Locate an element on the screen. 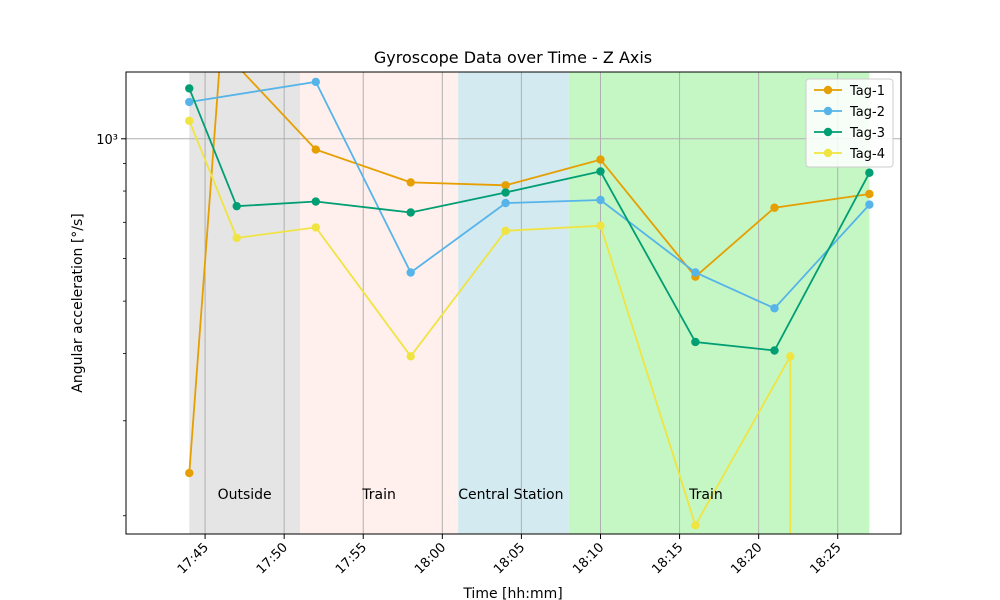  x-tick-label: 18:15 is located at coordinates (667, 558).